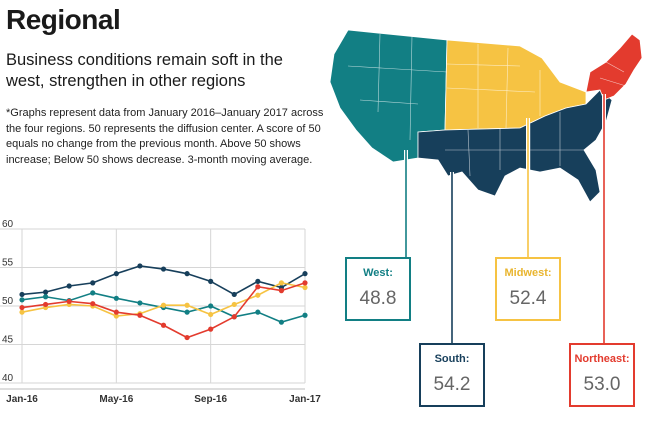  I want to click on series-south, so click(163, 280).